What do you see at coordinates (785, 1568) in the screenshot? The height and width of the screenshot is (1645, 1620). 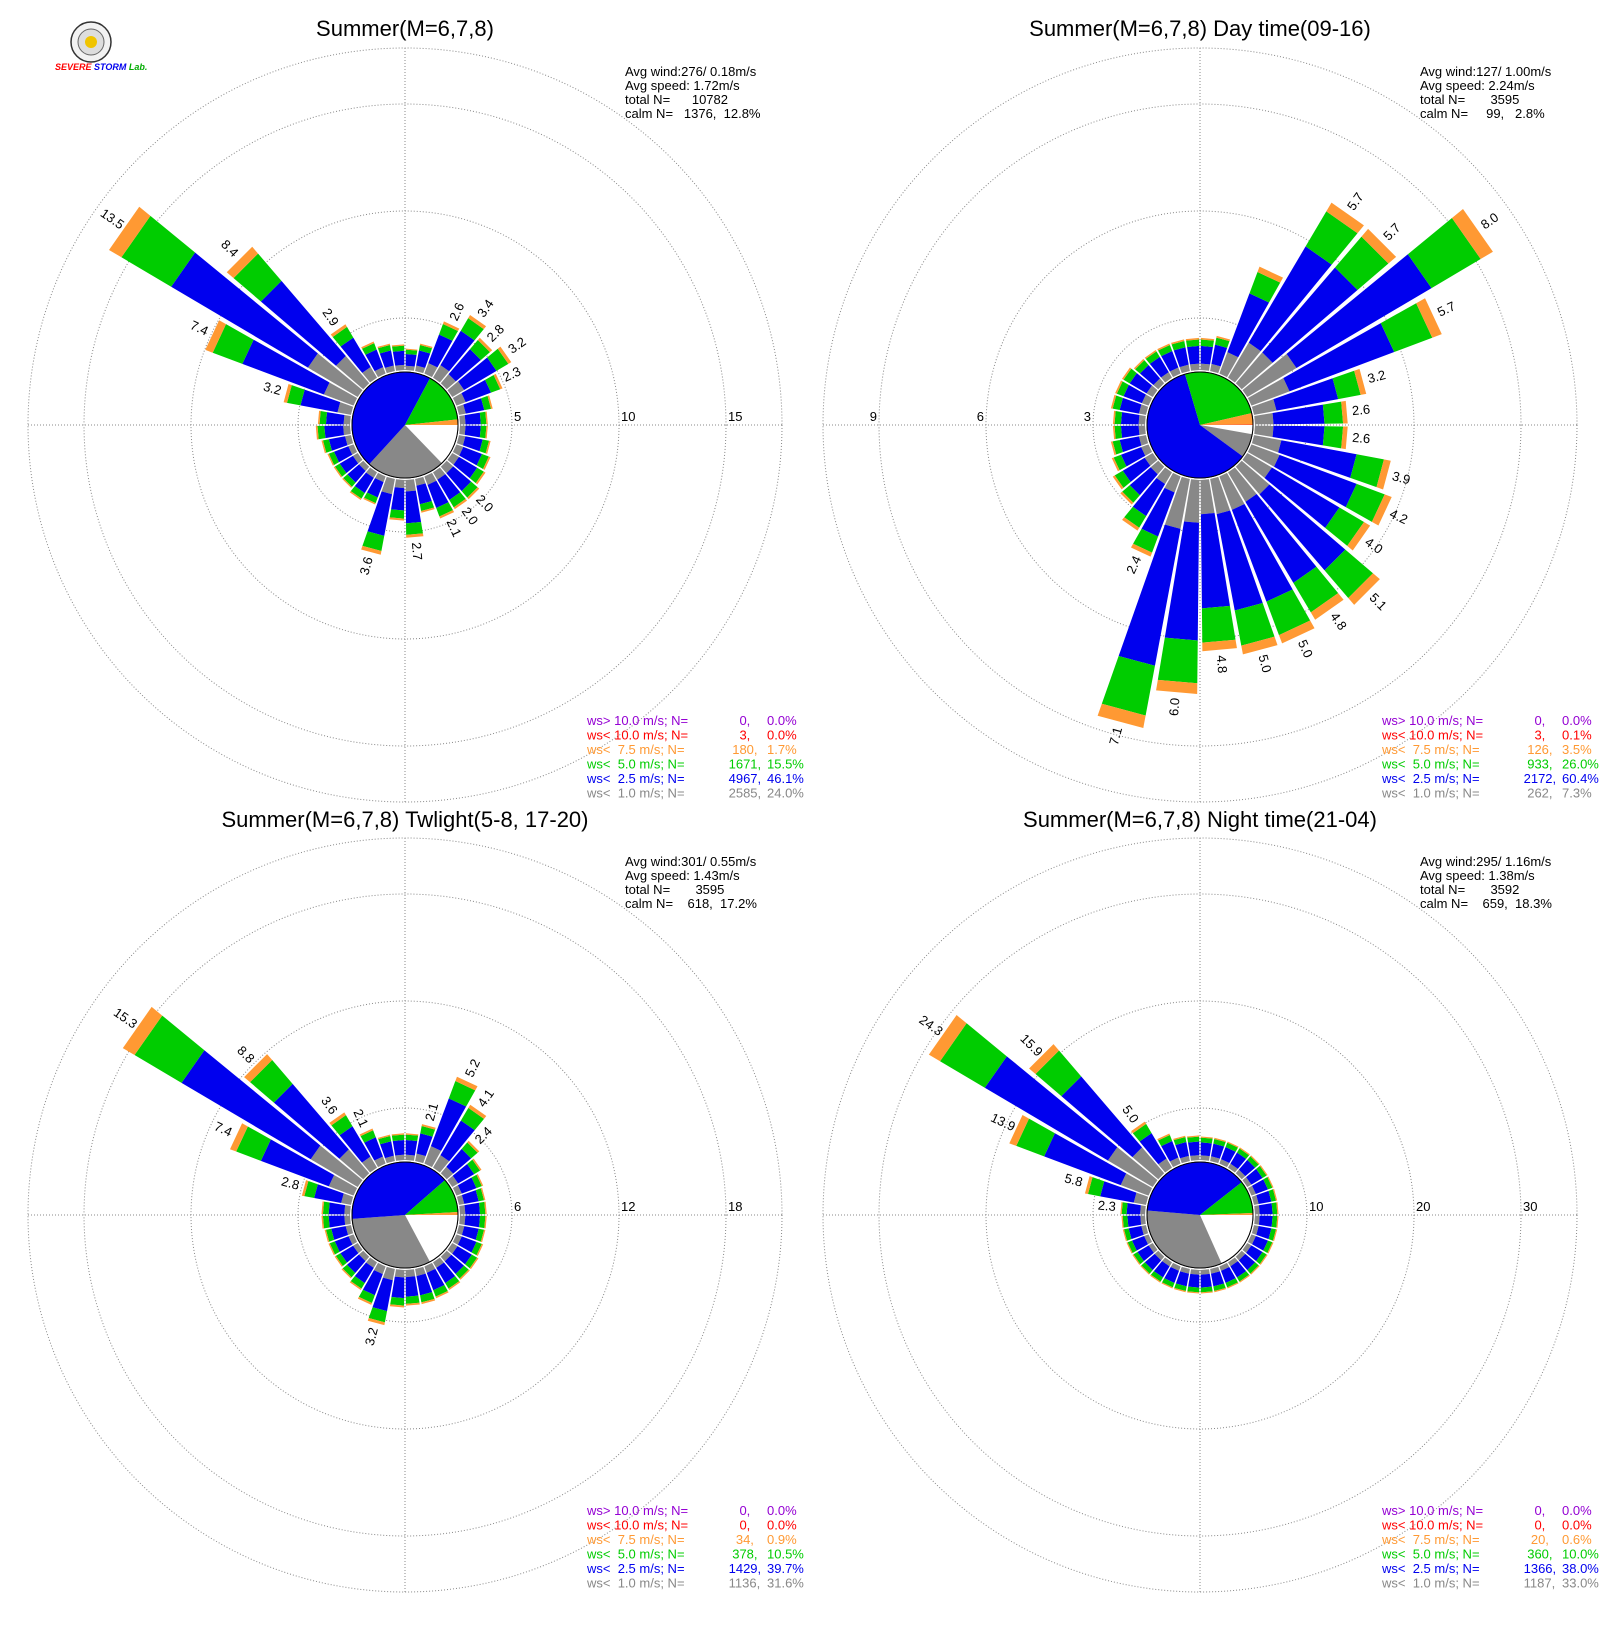 I see `legend-percent: 39.7%` at bounding box center [785, 1568].